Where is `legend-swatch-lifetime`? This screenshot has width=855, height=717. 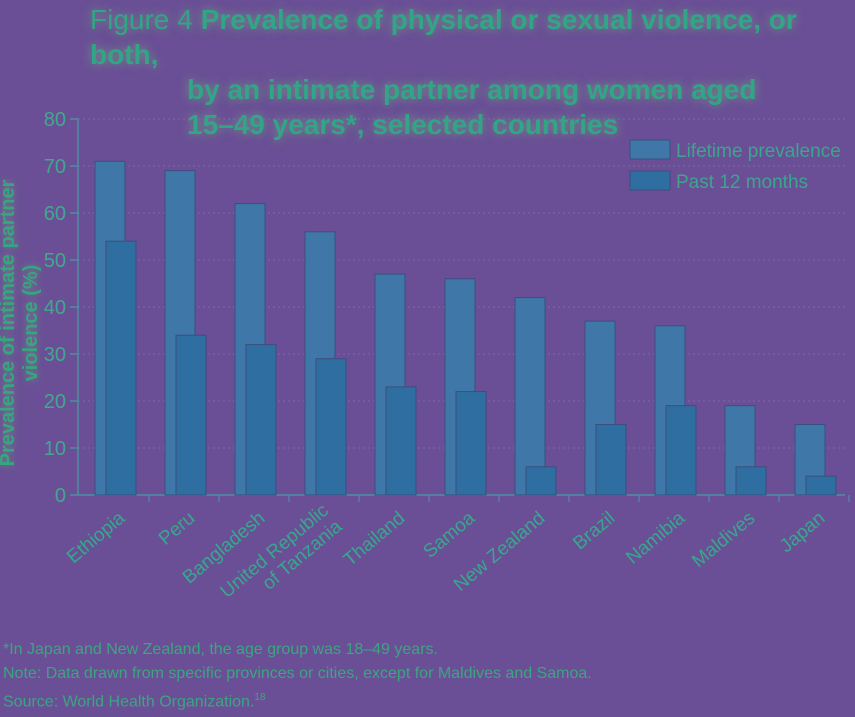
legend-swatch-lifetime is located at coordinates (650, 149).